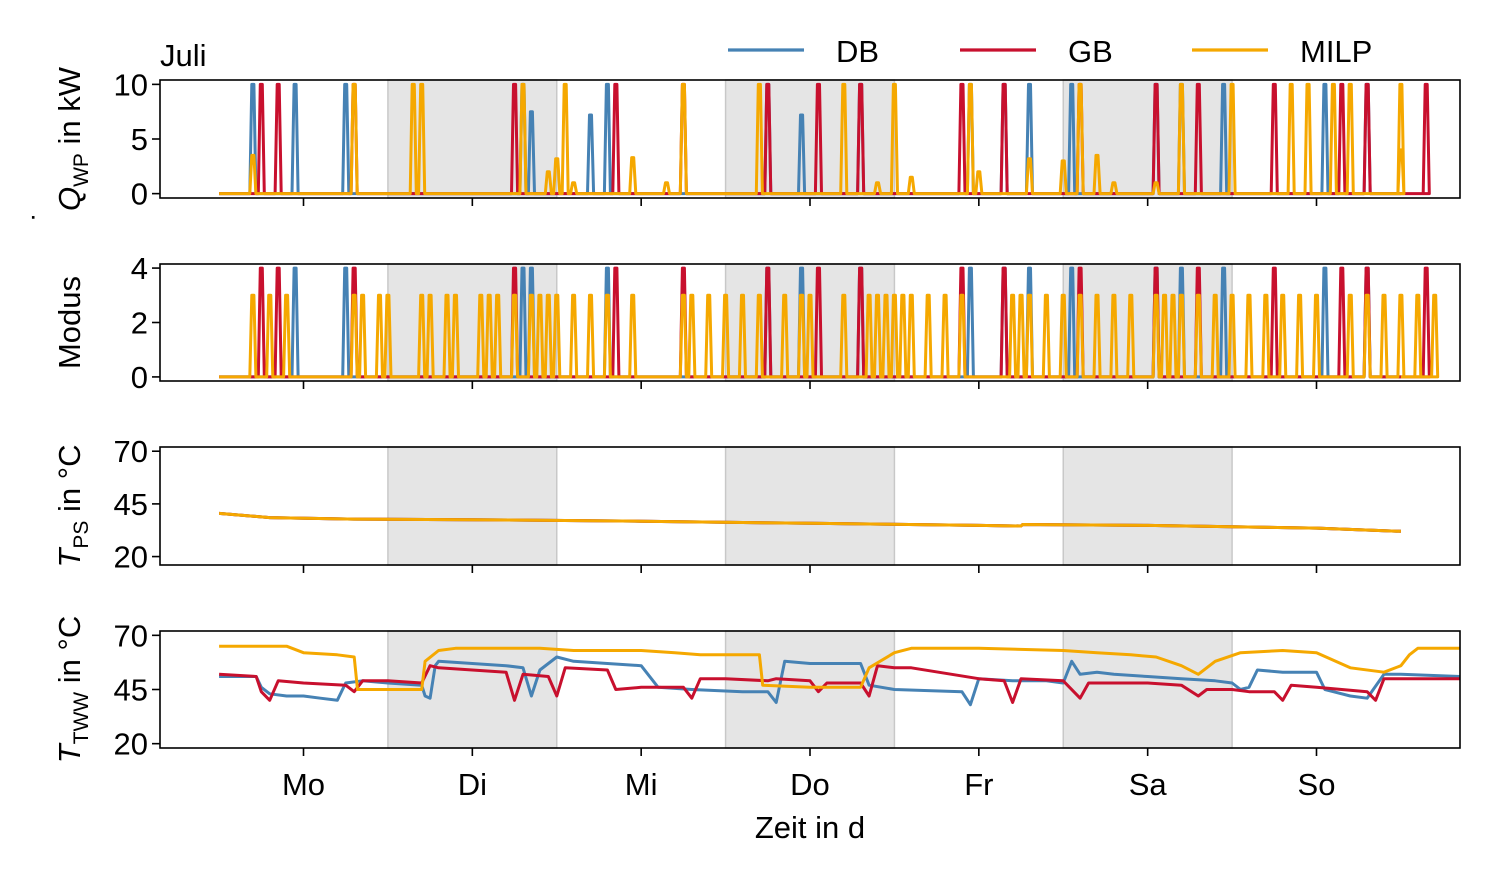 The height and width of the screenshot is (886, 1500). What do you see at coordinates (641, 784) in the screenshot?
I see `x-tick-label-2: Mi` at bounding box center [641, 784].